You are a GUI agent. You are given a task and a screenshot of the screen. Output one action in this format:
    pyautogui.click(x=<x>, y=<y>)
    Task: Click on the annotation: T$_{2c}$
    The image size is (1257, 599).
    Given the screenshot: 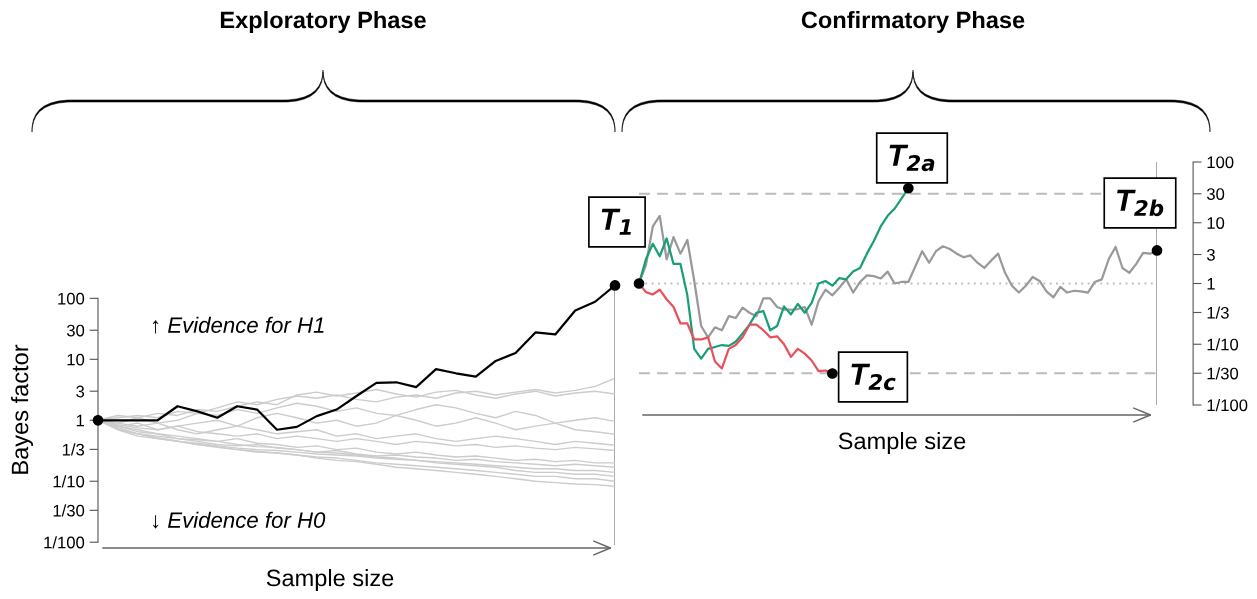 What is the action you would take?
    pyautogui.click(x=873, y=377)
    